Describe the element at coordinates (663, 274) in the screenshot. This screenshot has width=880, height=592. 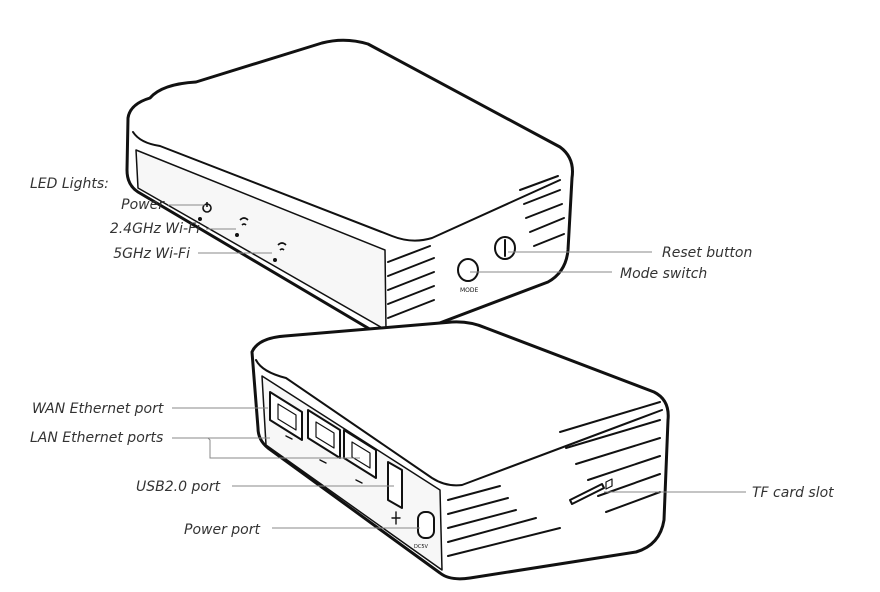
I see `label-mode-switch: Mode switch` at that location.